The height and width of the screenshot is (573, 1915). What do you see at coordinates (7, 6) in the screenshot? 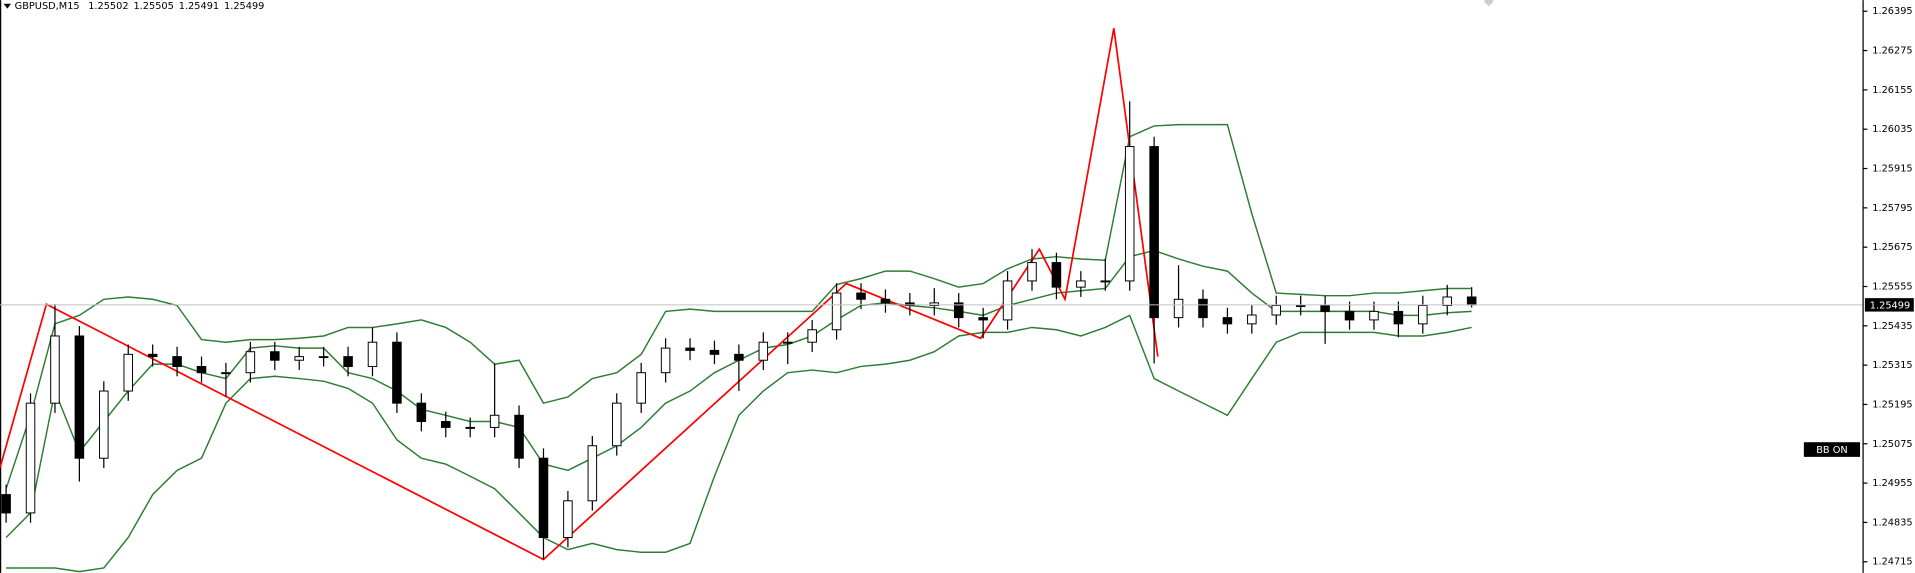
I see `dropdown-arrow` at bounding box center [7, 6].